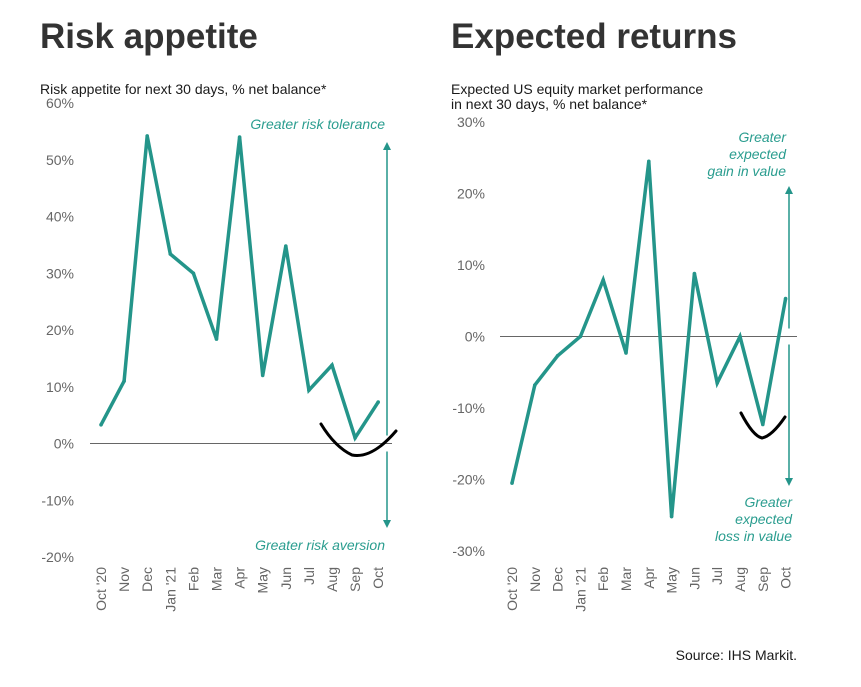  I want to click on annotation-bottom: Greater risk aversion, so click(320, 545).